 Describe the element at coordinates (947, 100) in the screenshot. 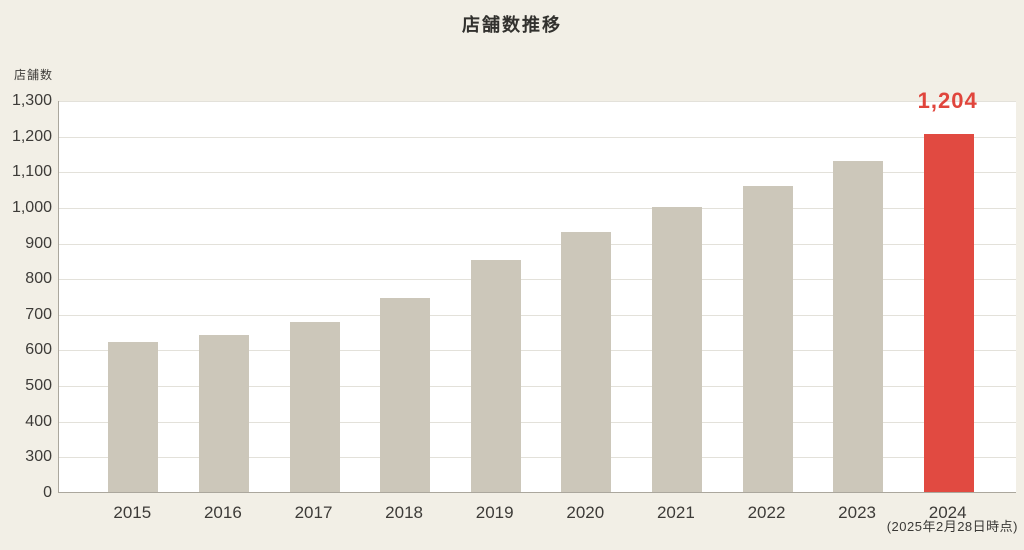

I see `highlight-value-label: 1,204` at that location.